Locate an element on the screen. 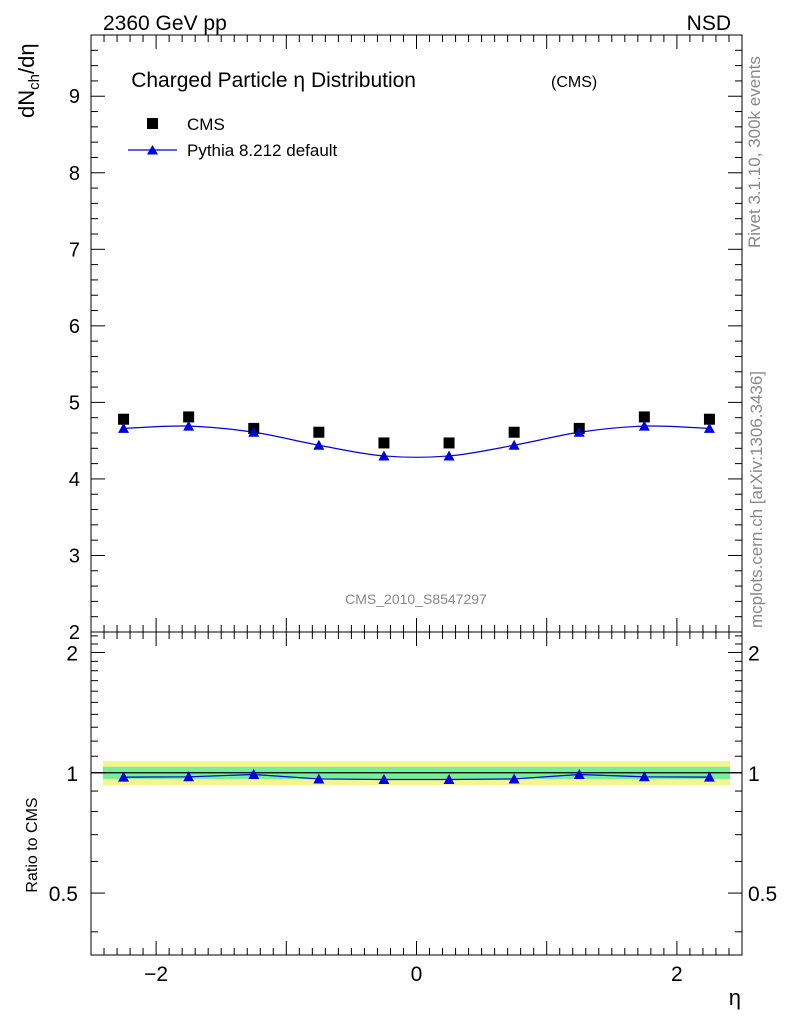 The image size is (786, 1024). xtick-label: −2 is located at coordinates (156, 974).